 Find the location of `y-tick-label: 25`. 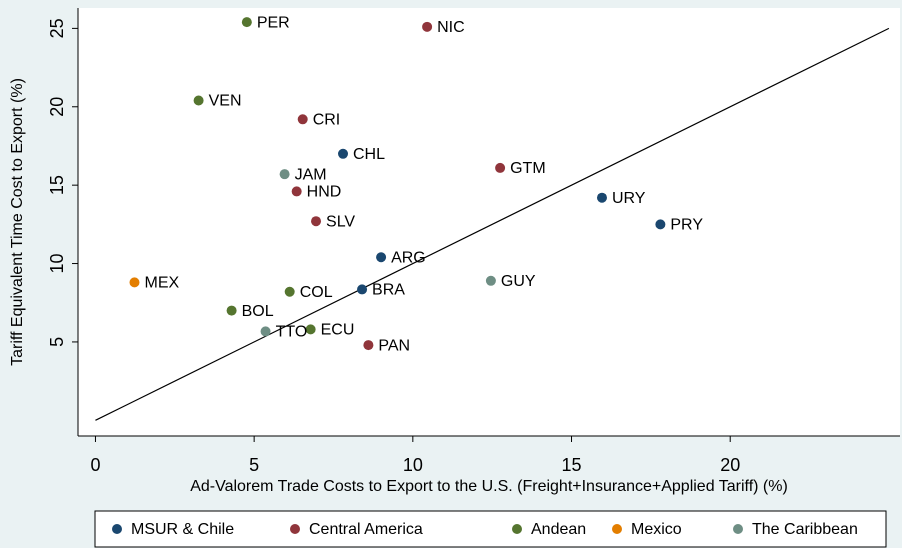

y-tick-label: 25 is located at coordinates (57, 28).